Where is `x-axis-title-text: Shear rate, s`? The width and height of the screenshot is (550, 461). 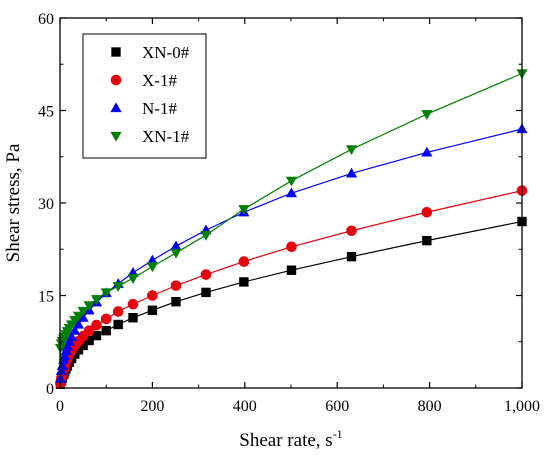
x-axis-title-text: Shear rate, s is located at coordinates (285, 440).